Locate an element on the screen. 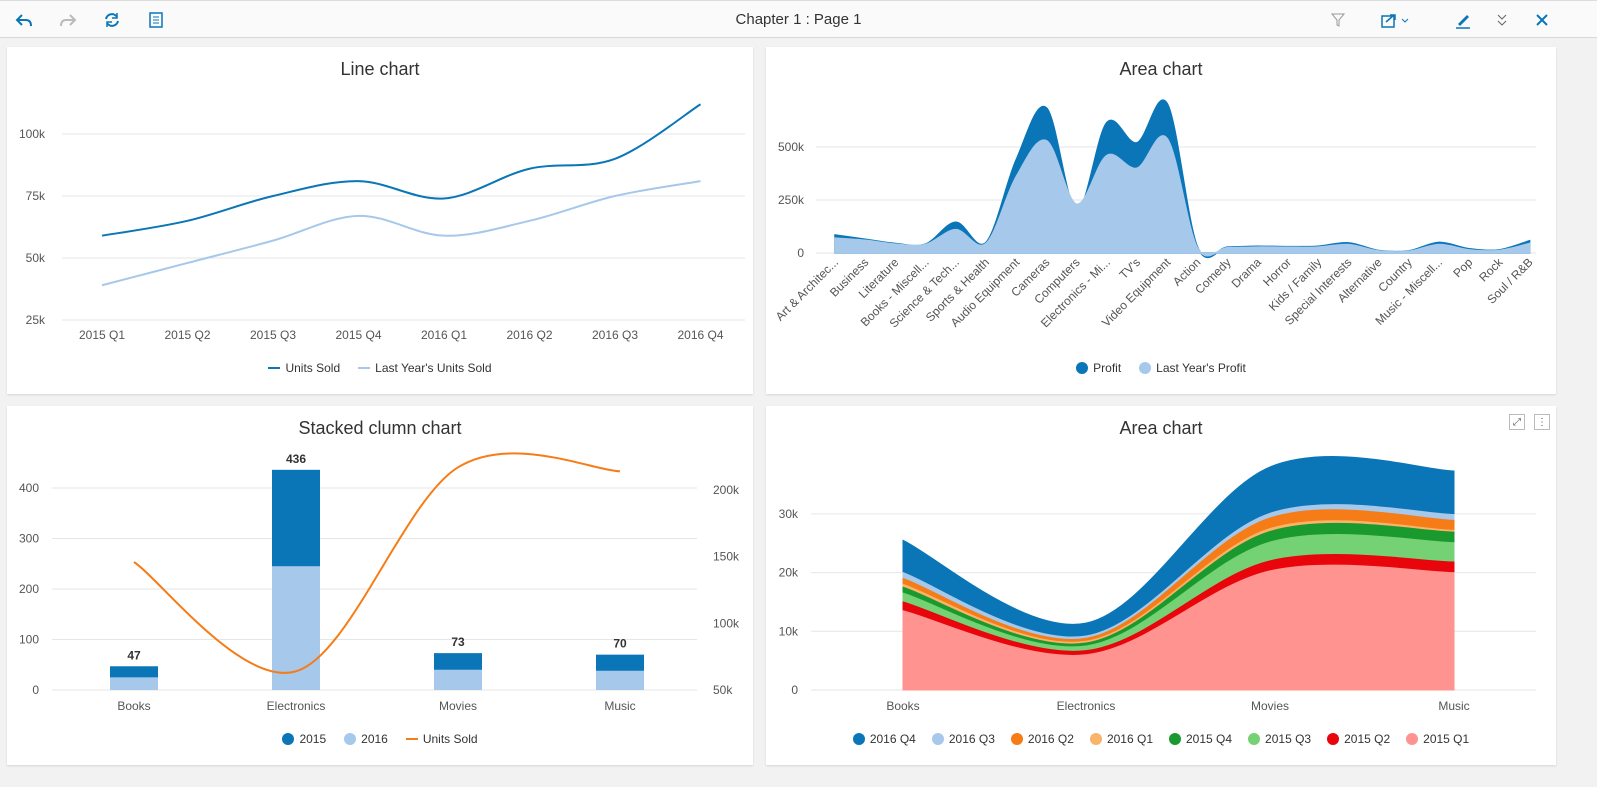  legend-item: 2016 Q2 is located at coordinates (1042, 739).